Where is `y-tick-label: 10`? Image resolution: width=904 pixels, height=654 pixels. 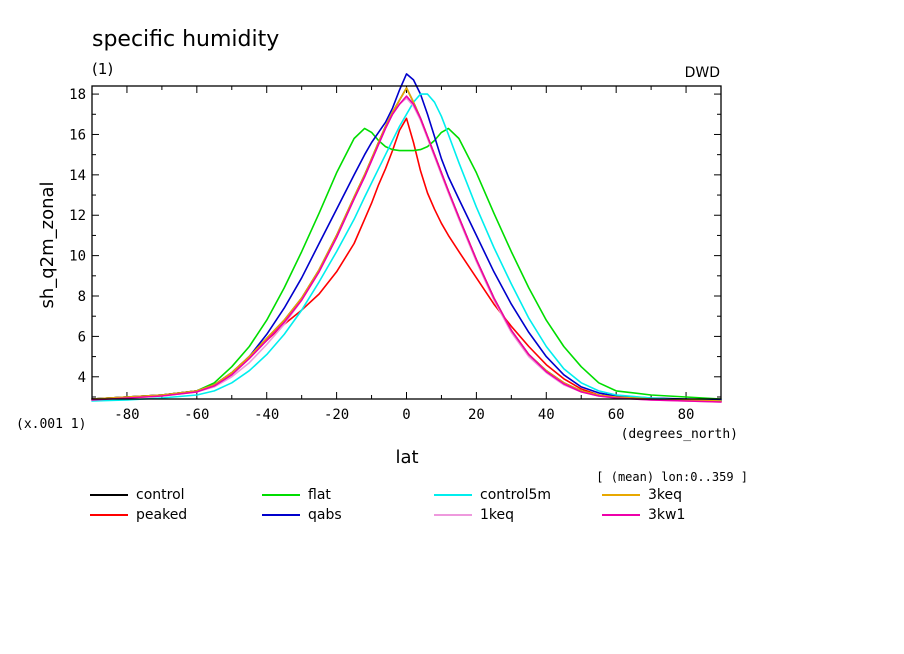 y-tick-label: 10 is located at coordinates (77, 257).